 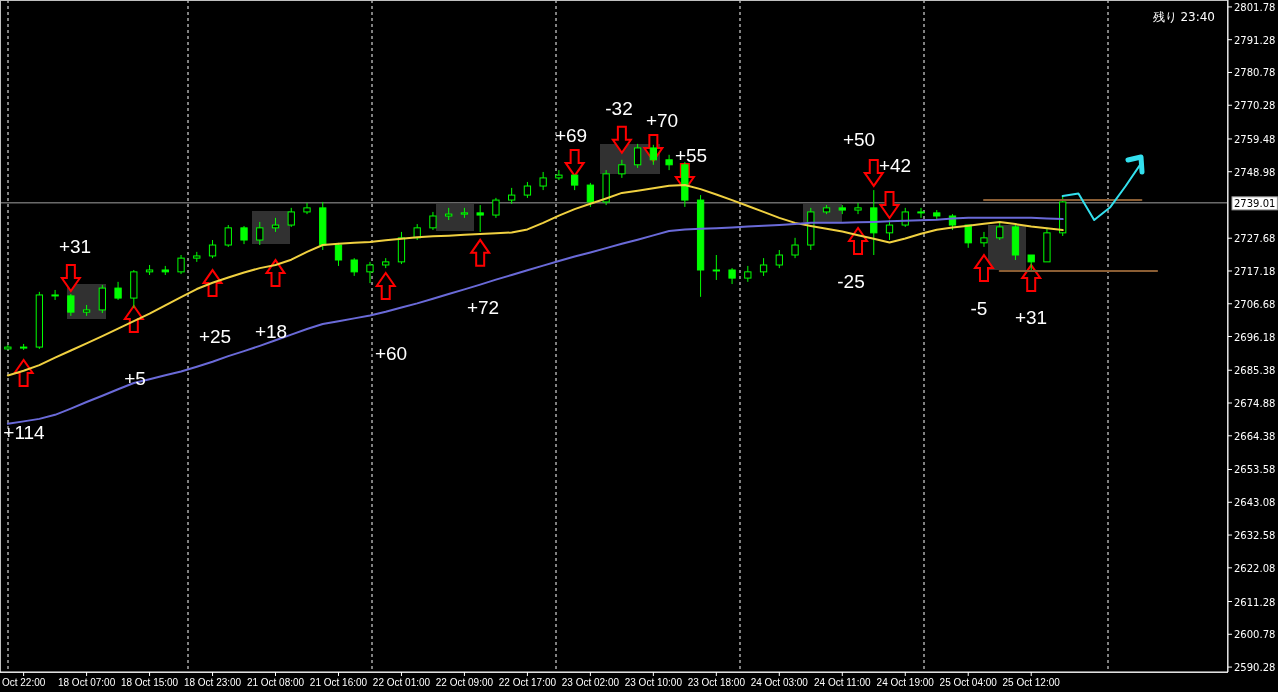 I want to click on x-tick-label: 24 Oct 03:00, so click(x=779, y=682).